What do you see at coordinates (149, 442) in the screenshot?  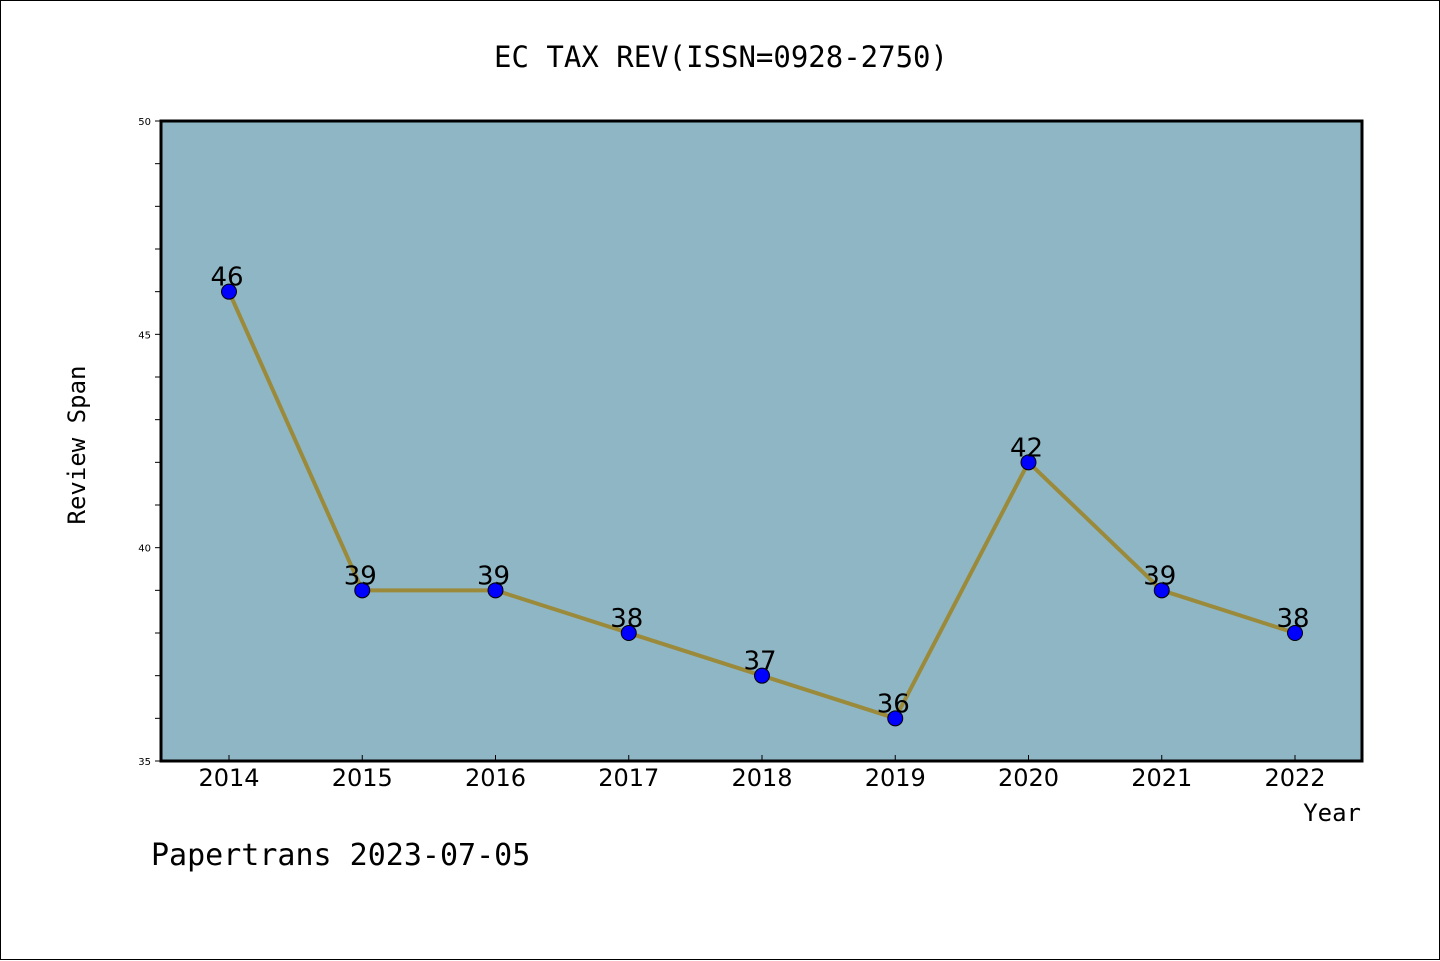 I see `y-axis: 35 40 45 50` at bounding box center [149, 442].